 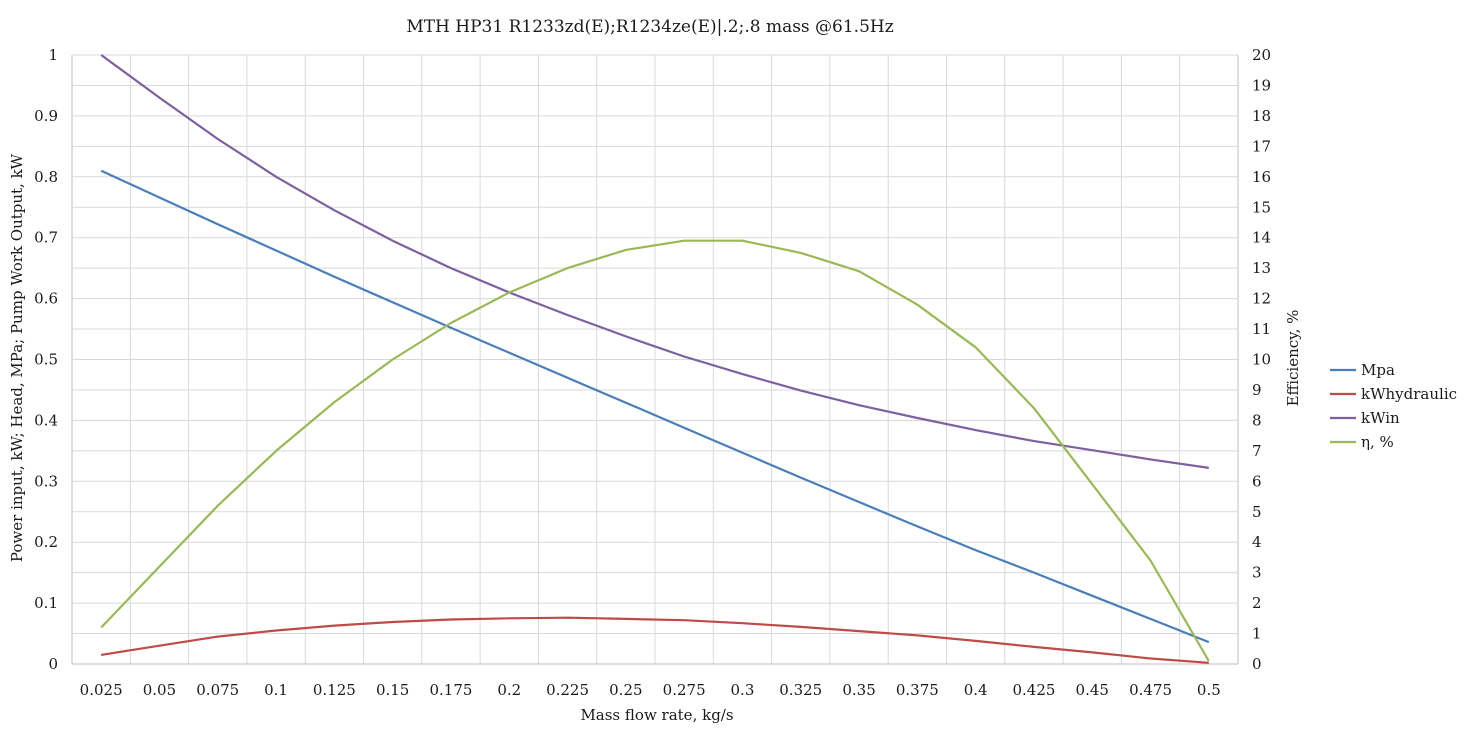 I want to click on x-tick-label: 0.1, so click(x=276, y=690).